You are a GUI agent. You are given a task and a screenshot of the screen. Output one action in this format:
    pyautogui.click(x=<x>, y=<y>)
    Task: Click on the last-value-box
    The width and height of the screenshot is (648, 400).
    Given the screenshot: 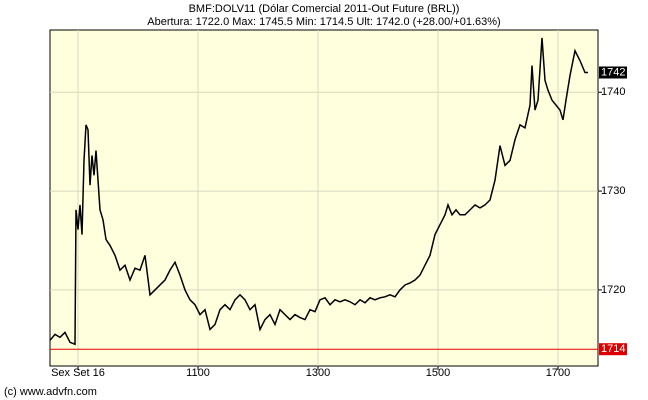 What is the action you would take?
    pyautogui.click(x=613, y=72)
    